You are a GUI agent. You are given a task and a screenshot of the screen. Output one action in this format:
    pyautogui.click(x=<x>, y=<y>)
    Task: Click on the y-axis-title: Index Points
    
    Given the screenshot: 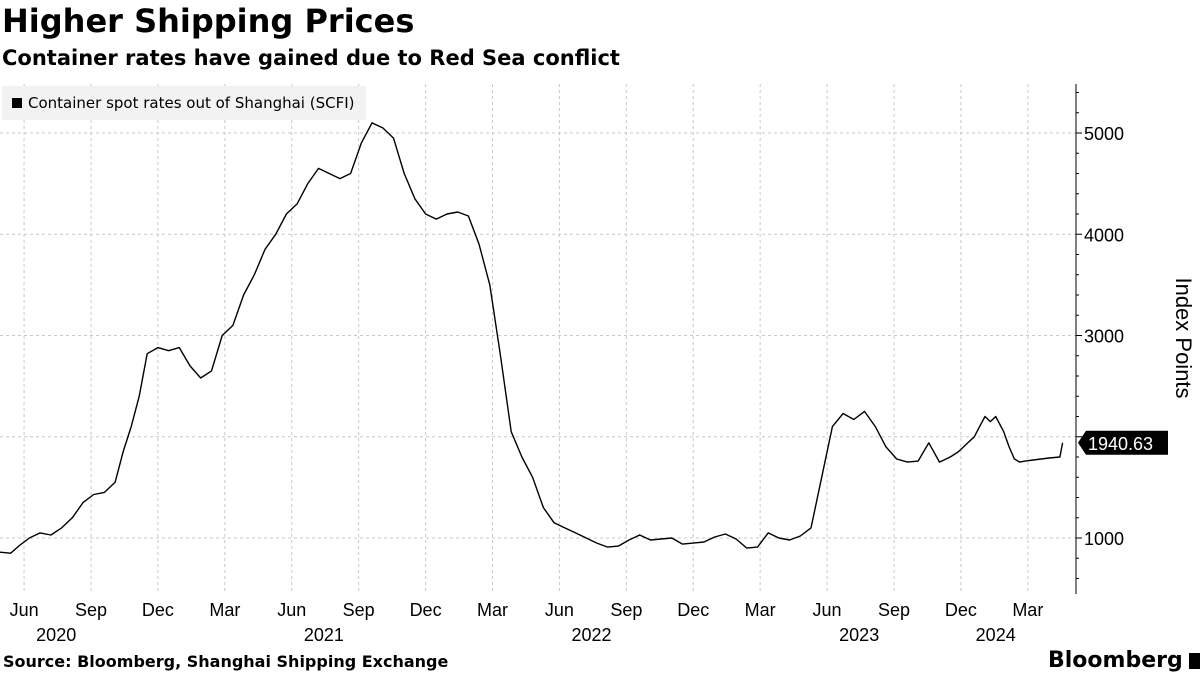 What is the action you would take?
    pyautogui.click(x=1183, y=337)
    